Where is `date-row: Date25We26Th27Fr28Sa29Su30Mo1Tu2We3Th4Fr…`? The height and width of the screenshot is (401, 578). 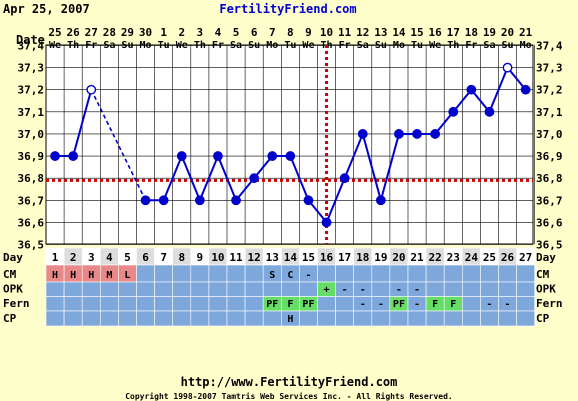 date-row: Date25We26Th27Fr28Sa29Su30Mo1Tu2We3Th4Fr… is located at coordinates (274, 38).